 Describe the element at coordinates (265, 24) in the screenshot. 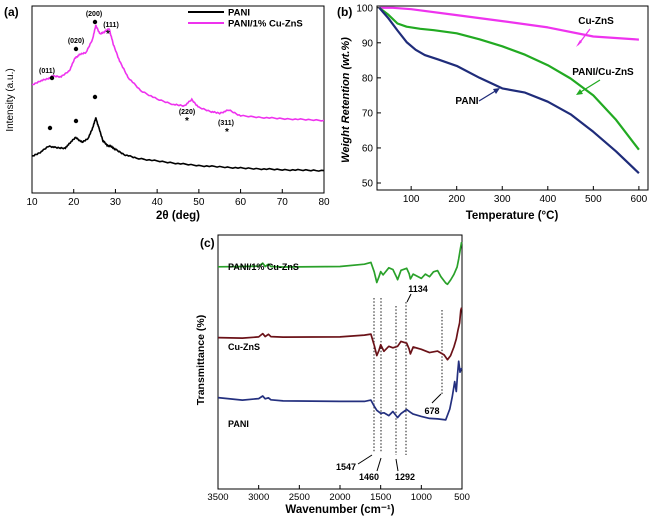

I see `legend-label-composite: PANI/1% Cu-ZnS` at that location.